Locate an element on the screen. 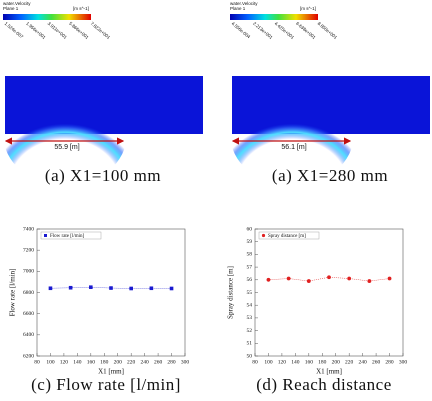 Image resolution: width=432 pixels, height=401 pixels. caption: (c) Flow rate [l/min] is located at coordinates (106, 384).